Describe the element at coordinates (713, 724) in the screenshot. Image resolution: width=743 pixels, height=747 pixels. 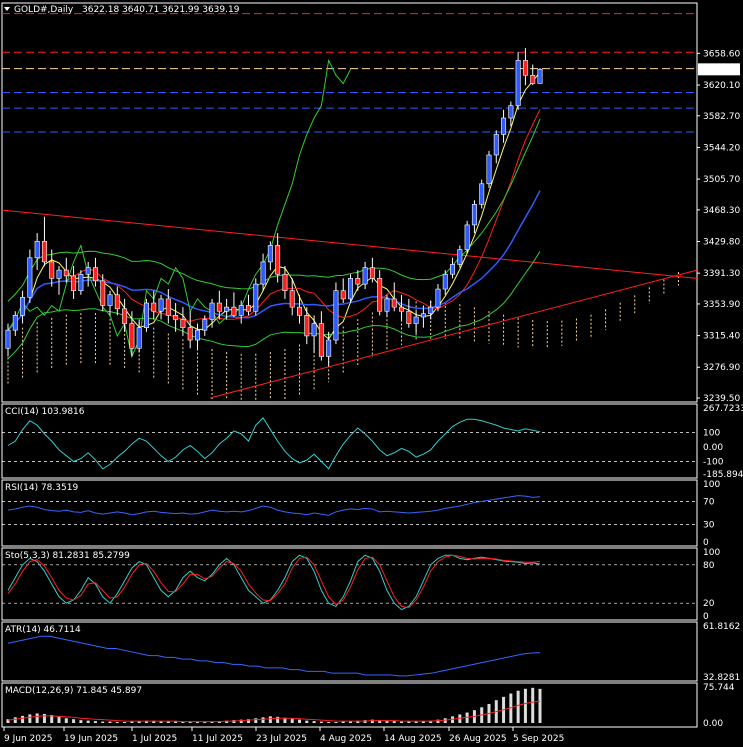
I see `macd-tick-label: 0.00` at that location.